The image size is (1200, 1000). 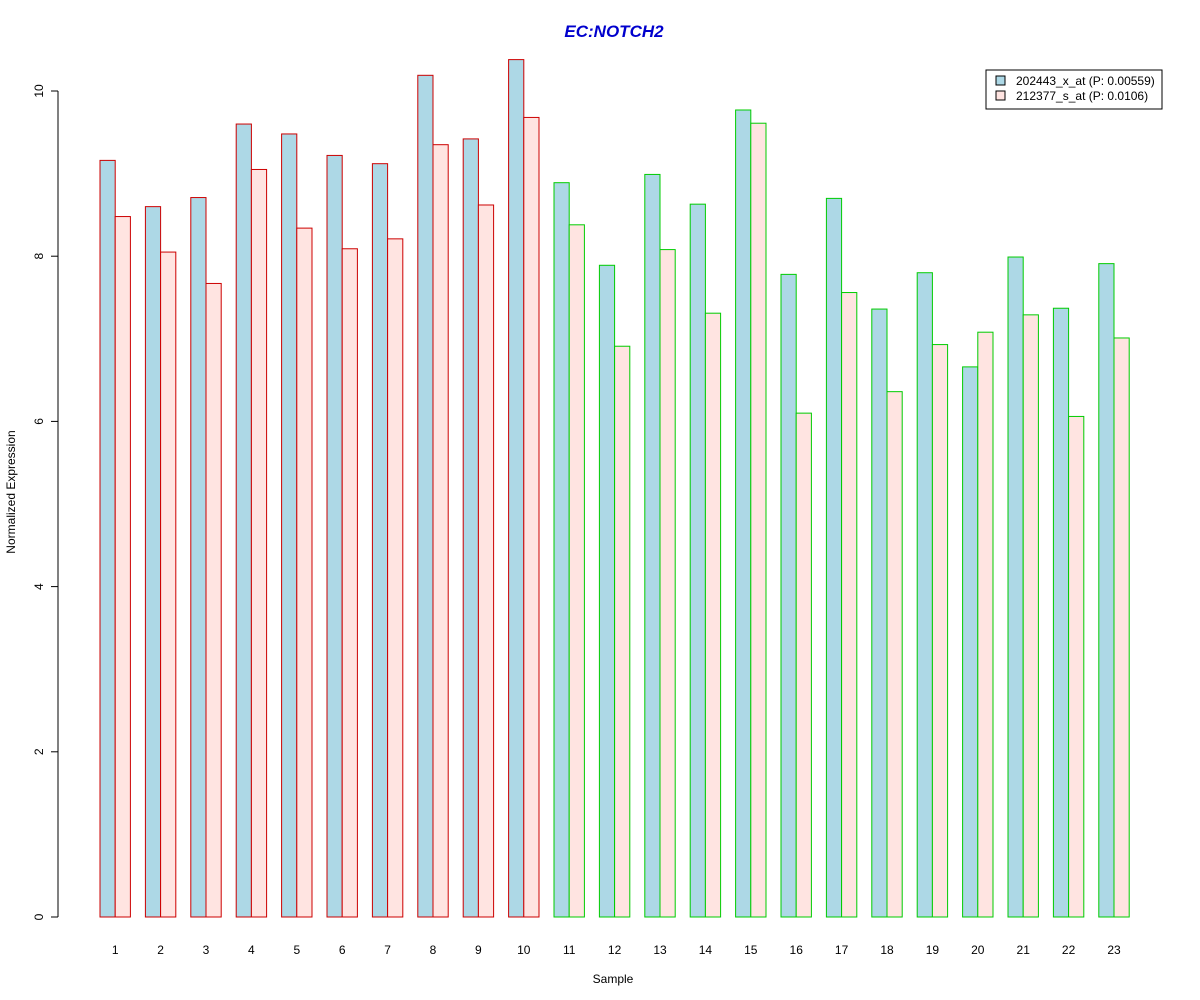 I want to click on legend-box, so click(x=1074, y=89).